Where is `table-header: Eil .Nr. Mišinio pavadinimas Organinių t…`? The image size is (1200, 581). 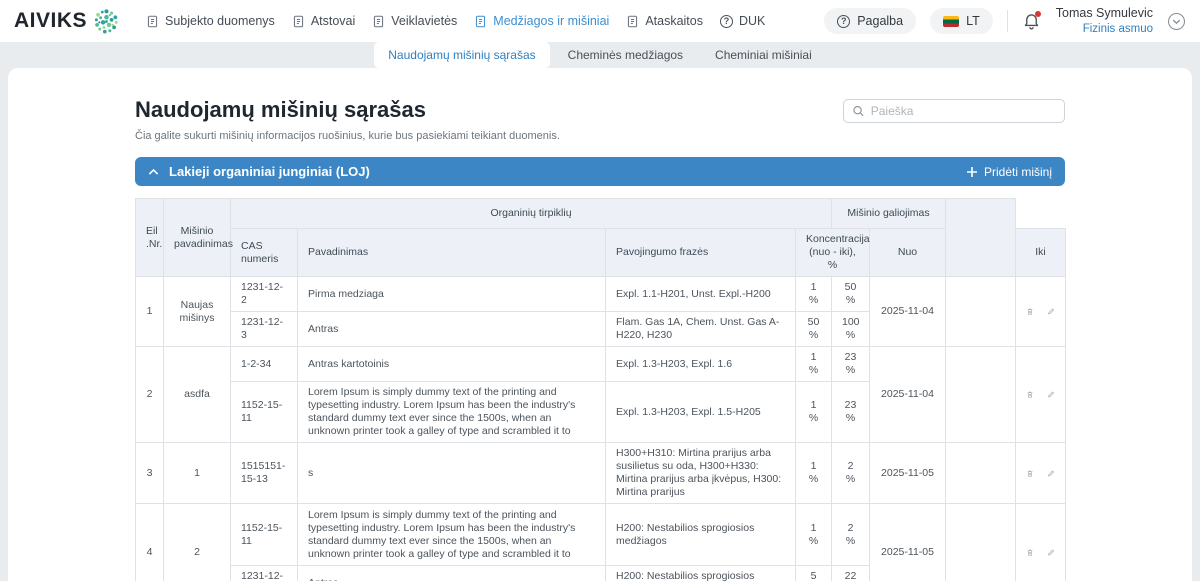 table-header: Eil .Nr. Mišinio pavadinimas Organinių t… is located at coordinates (600, 237).